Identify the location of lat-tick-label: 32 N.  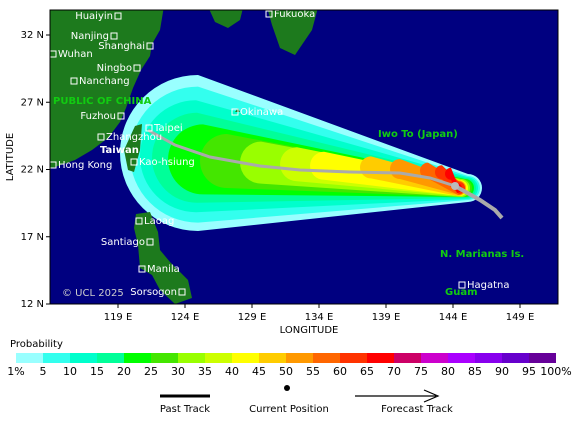
(32, 35).